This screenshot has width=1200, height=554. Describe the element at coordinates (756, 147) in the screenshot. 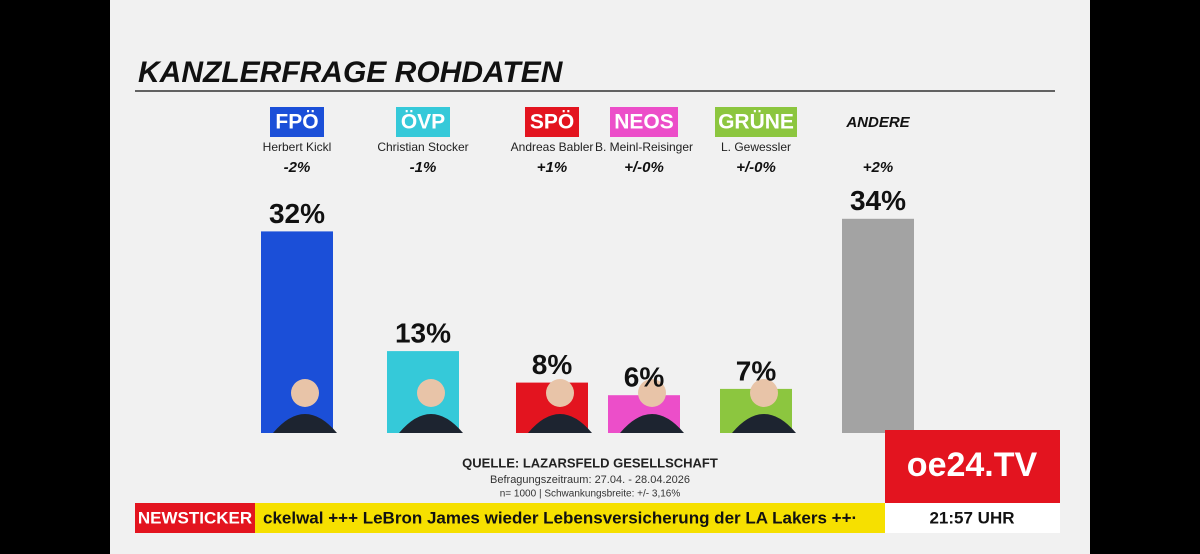

I see `candidate: L. Gewessler` at that location.